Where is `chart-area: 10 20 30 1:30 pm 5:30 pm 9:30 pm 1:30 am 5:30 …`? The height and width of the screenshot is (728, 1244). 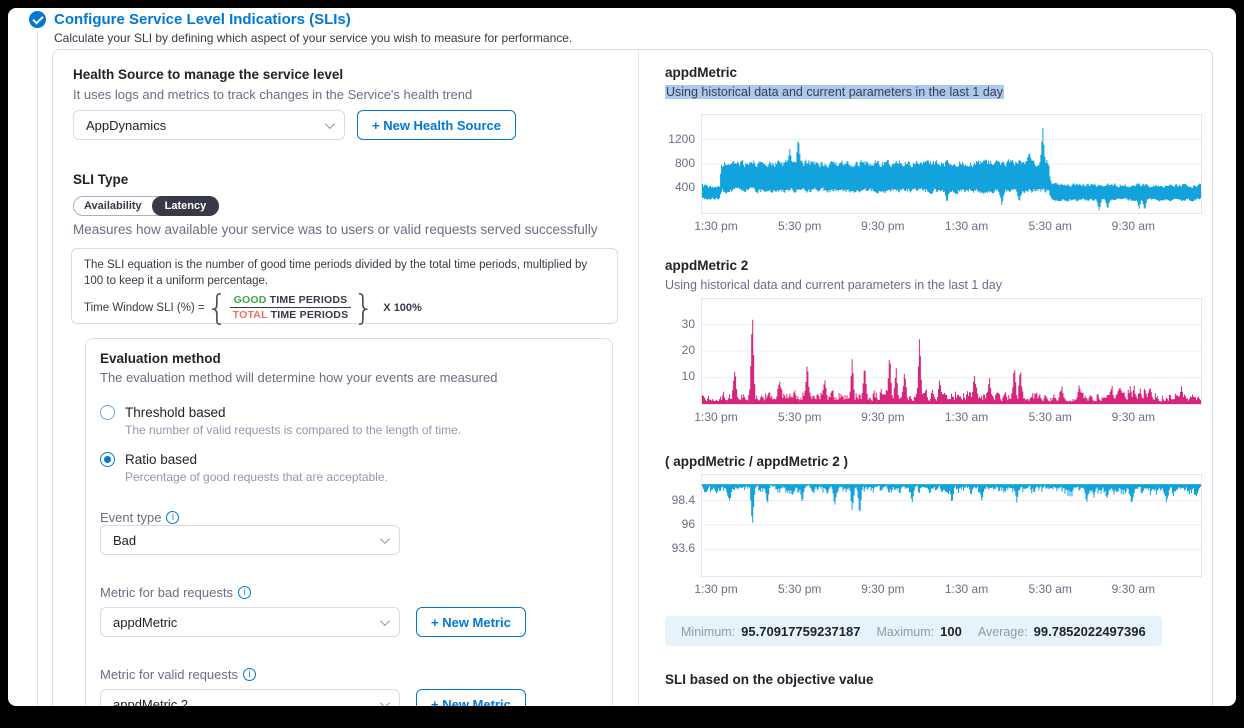
chart-area: 10 20 30 1:30 pm 5:30 pm 9:30 pm 1:30 am 5:30 … is located at coordinates (933, 362).